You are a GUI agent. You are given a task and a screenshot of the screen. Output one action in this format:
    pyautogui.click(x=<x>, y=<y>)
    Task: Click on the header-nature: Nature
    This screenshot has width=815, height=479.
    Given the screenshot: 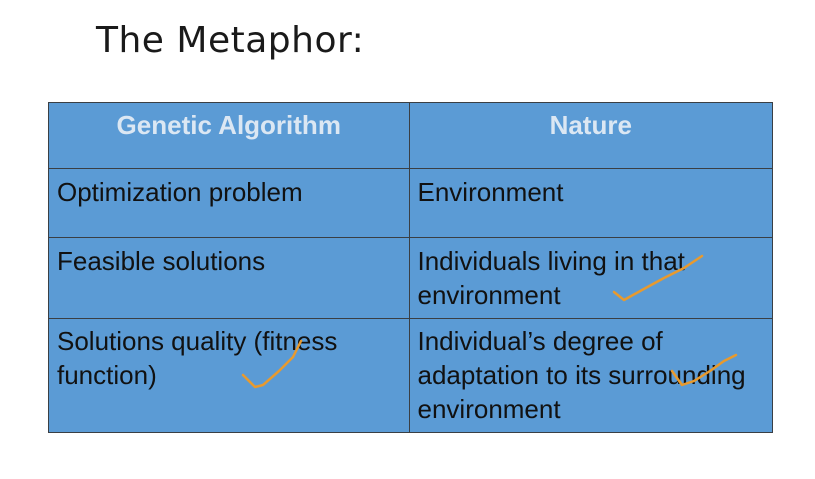 What is the action you would take?
    pyautogui.click(x=590, y=135)
    